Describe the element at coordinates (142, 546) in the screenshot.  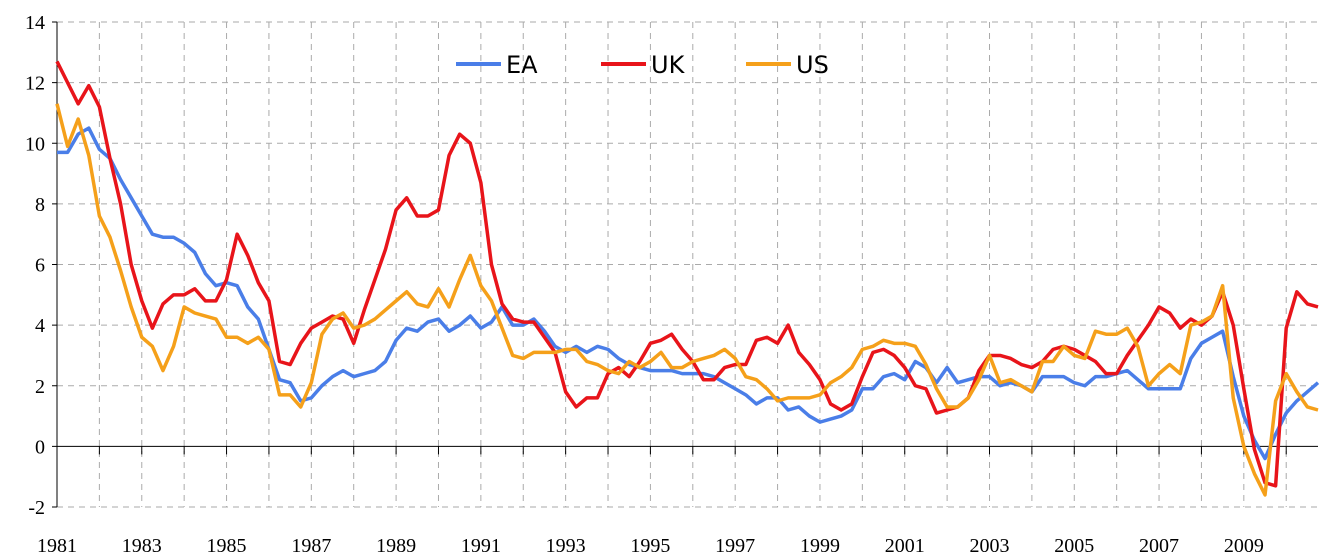
I see `x-tick-label: 1983` at that location.